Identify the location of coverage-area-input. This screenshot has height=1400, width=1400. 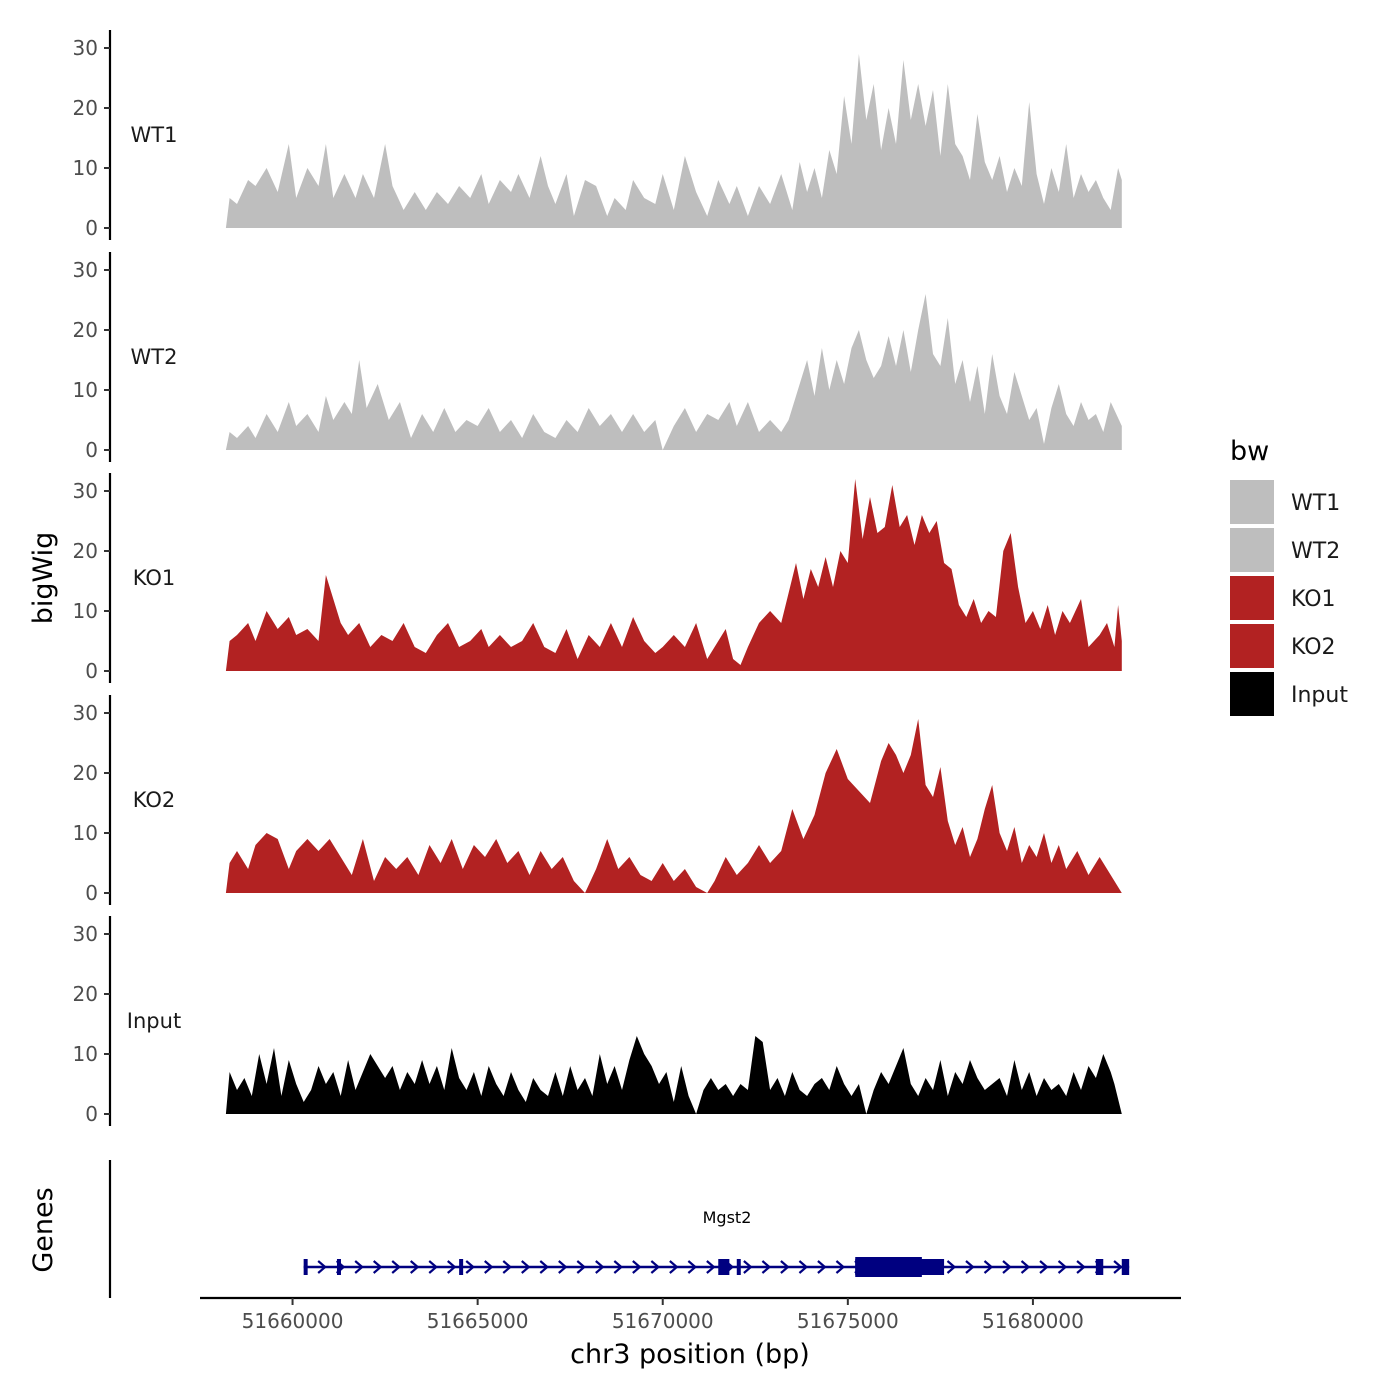
(673, 1075).